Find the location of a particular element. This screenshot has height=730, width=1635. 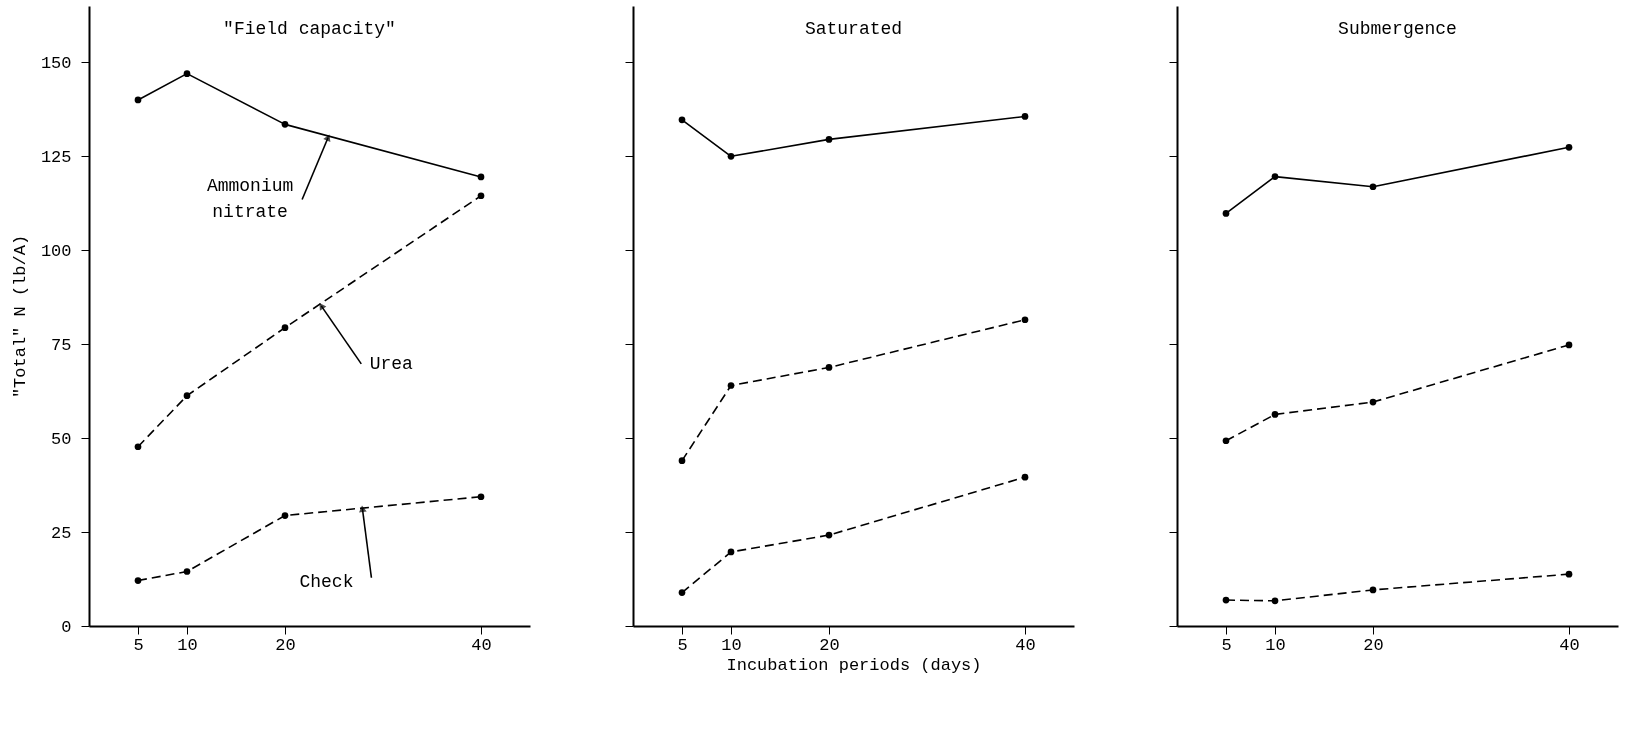

x-axis-title: Incubation periods (days) is located at coordinates (854, 665).